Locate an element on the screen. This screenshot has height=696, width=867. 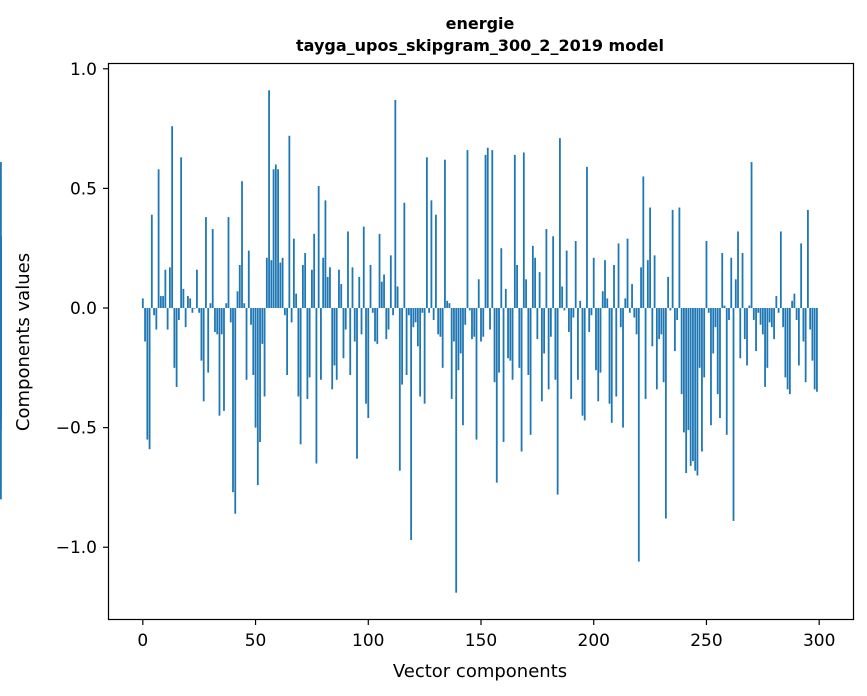
y-tick-label: −0.5 is located at coordinates (76, 429).